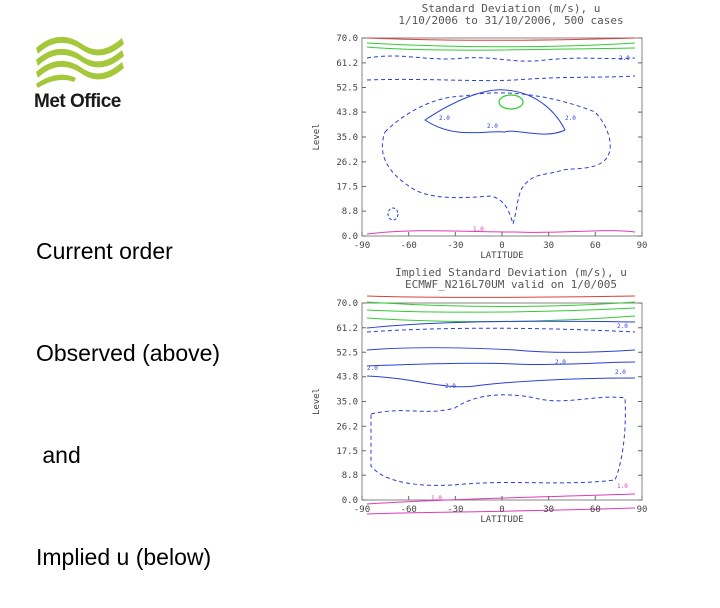  What do you see at coordinates (124, 557) in the screenshot?
I see `caption-line-4: Implied u (below)` at bounding box center [124, 557].